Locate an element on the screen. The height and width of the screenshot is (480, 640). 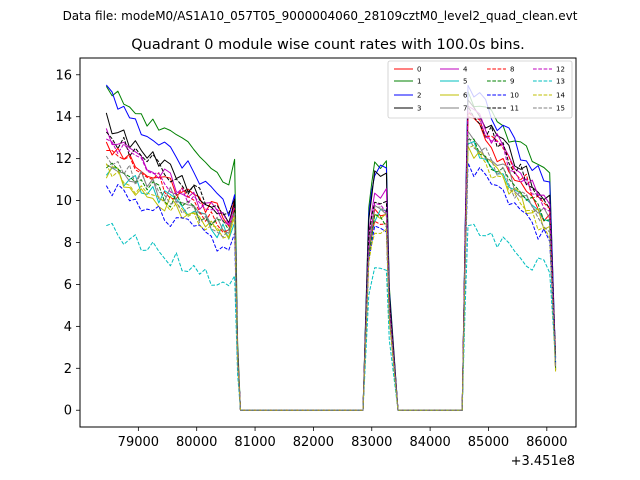
legend-label-9: 9 is located at coordinates (512, 82).